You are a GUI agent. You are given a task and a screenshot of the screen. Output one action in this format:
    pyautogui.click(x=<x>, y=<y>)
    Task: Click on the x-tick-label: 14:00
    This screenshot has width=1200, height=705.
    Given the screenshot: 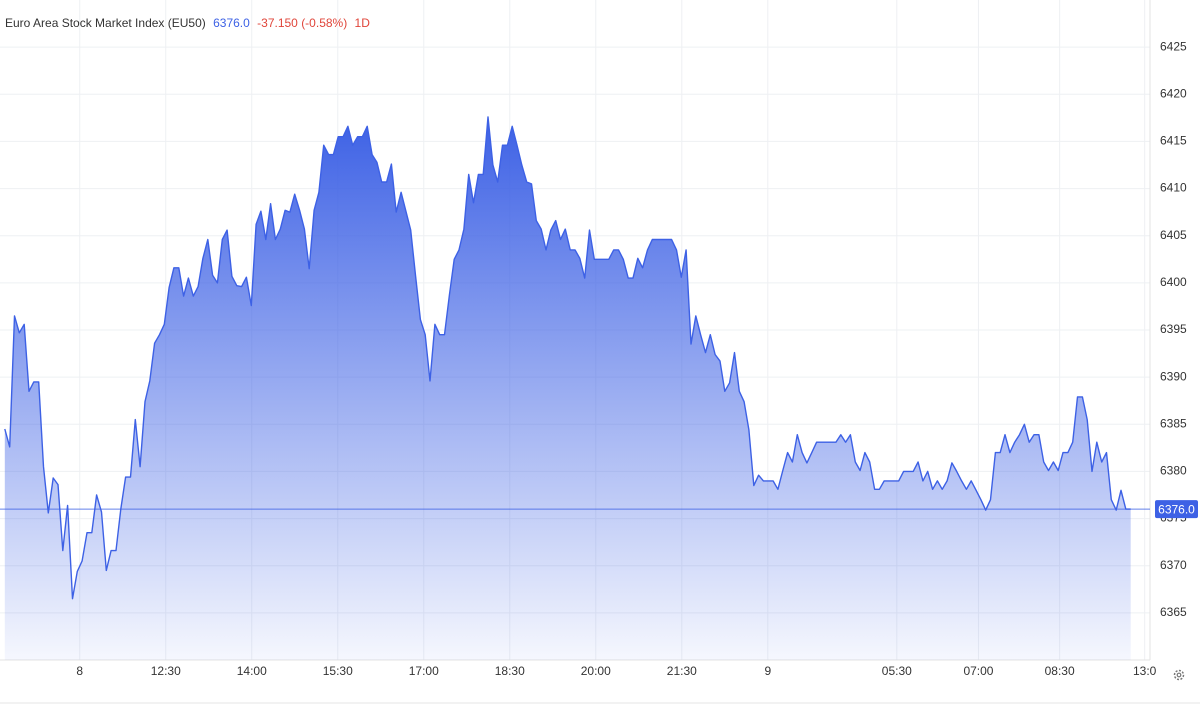 What is the action you would take?
    pyautogui.click(x=252, y=671)
    